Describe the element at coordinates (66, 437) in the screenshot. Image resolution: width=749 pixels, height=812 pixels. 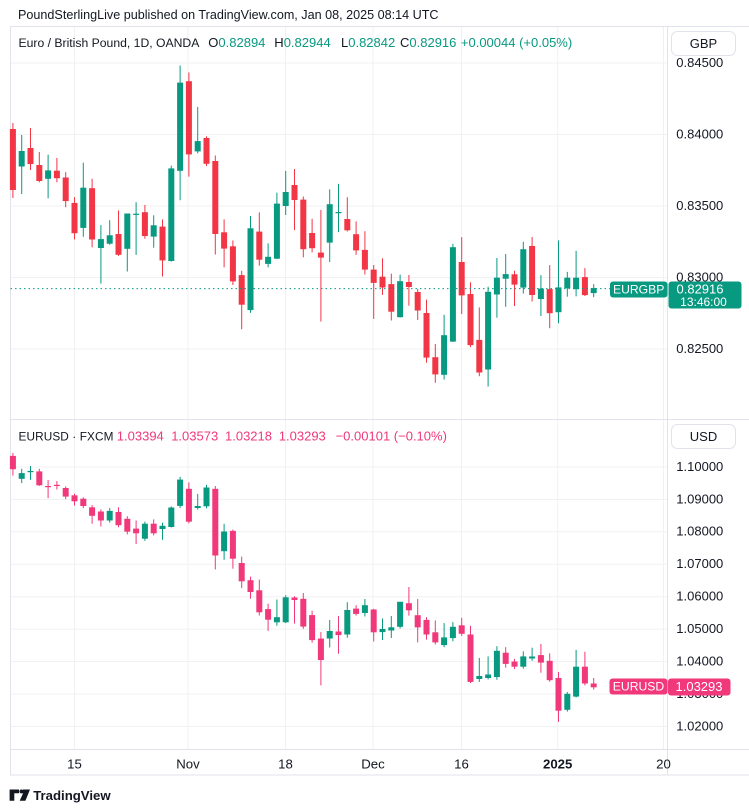
I see `svg-text: EURUSD · FXCM` at that location.